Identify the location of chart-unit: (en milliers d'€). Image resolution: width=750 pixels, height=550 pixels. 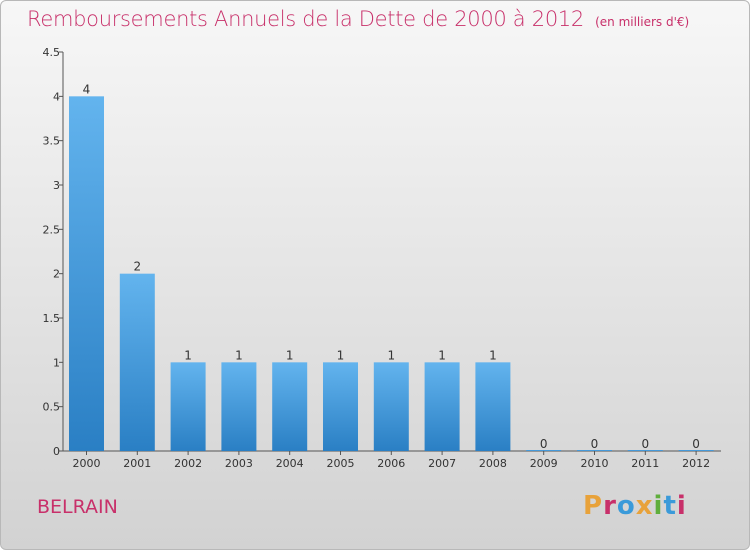
(642, 22).